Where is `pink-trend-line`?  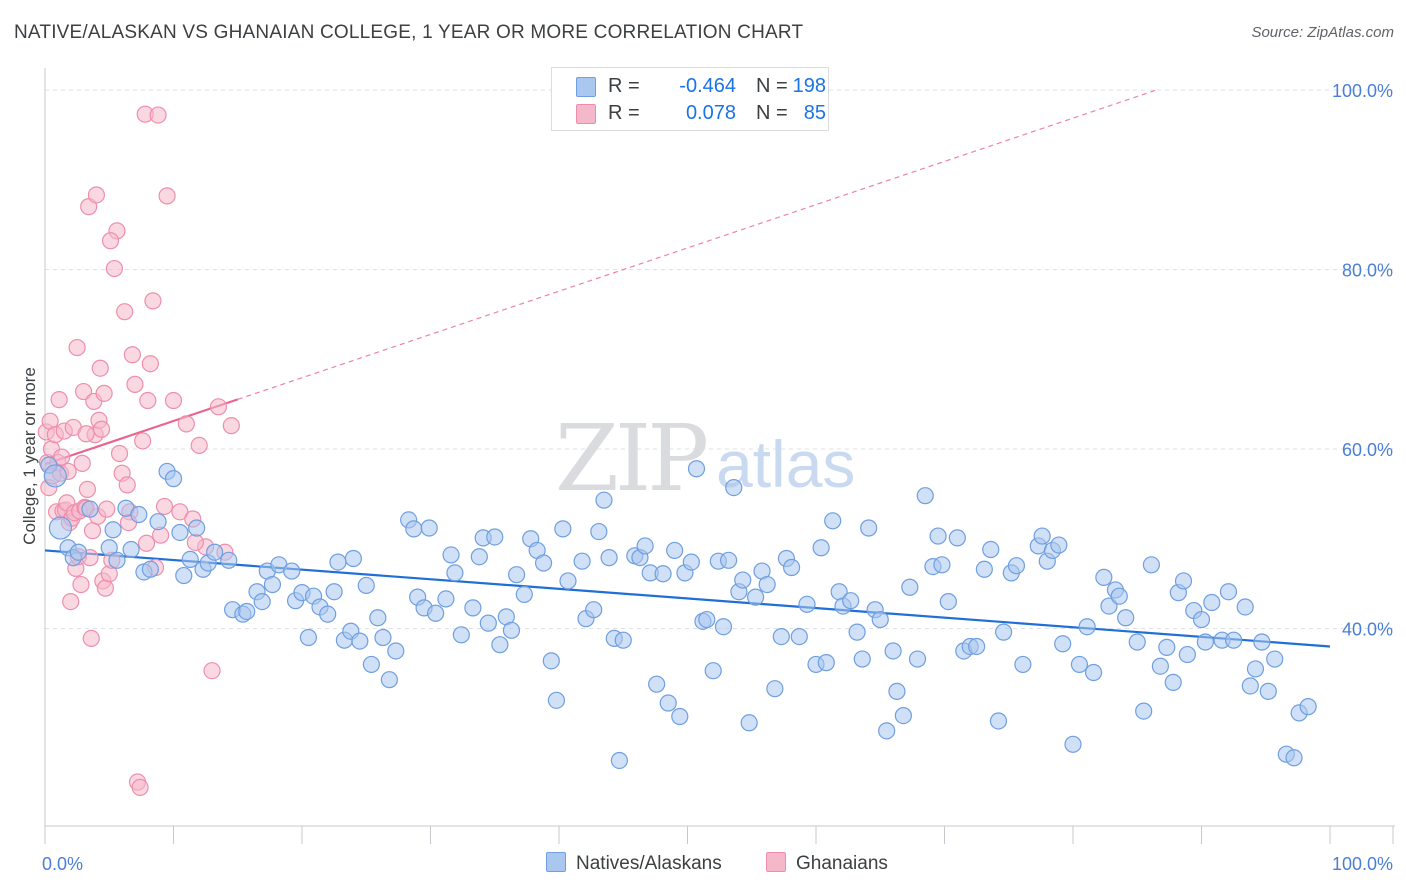
pink-trend-line is located at coordinates (141, 432).